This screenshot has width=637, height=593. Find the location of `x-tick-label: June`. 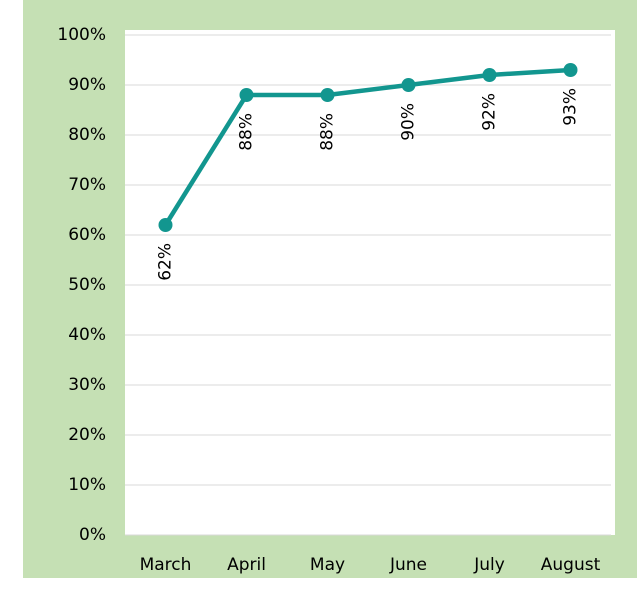

x-tick-label: June is located at coordinates (408, 565).